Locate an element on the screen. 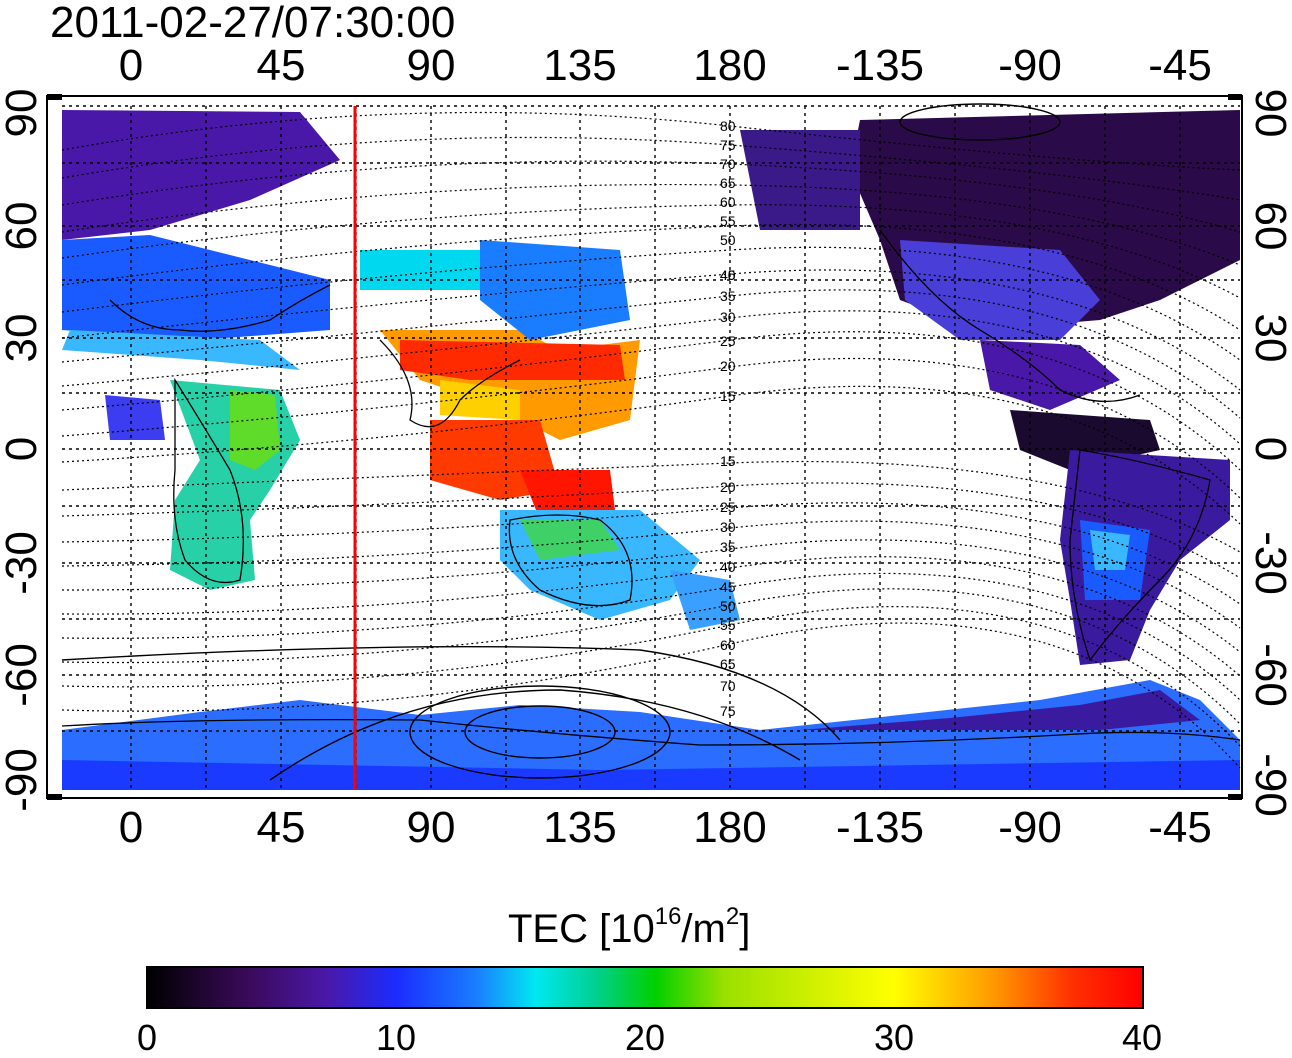  mlat-label-40s: 40 is located at coordinates (728, 567).